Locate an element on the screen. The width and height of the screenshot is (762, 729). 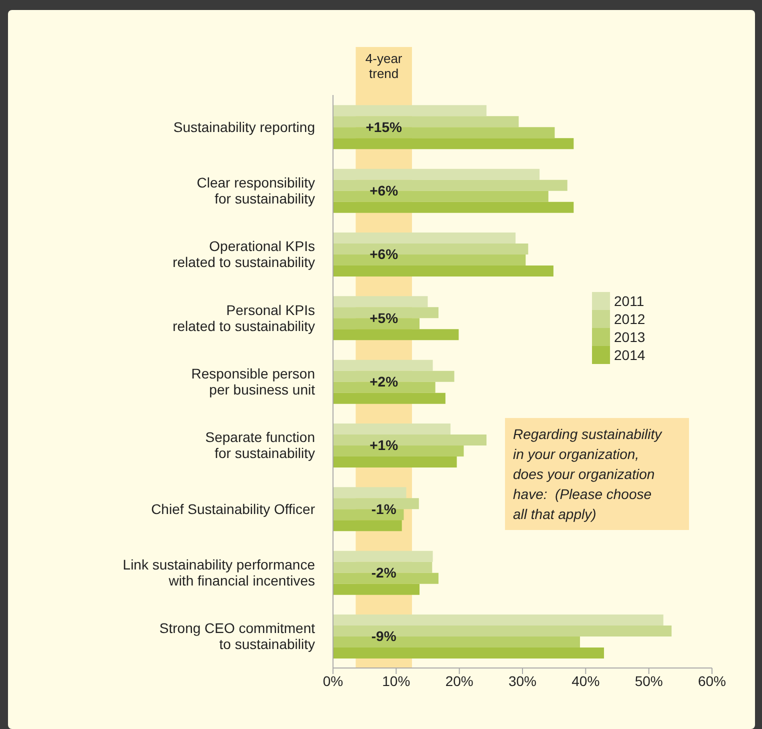
annotation: +2% is located at coordinates (384, 382).